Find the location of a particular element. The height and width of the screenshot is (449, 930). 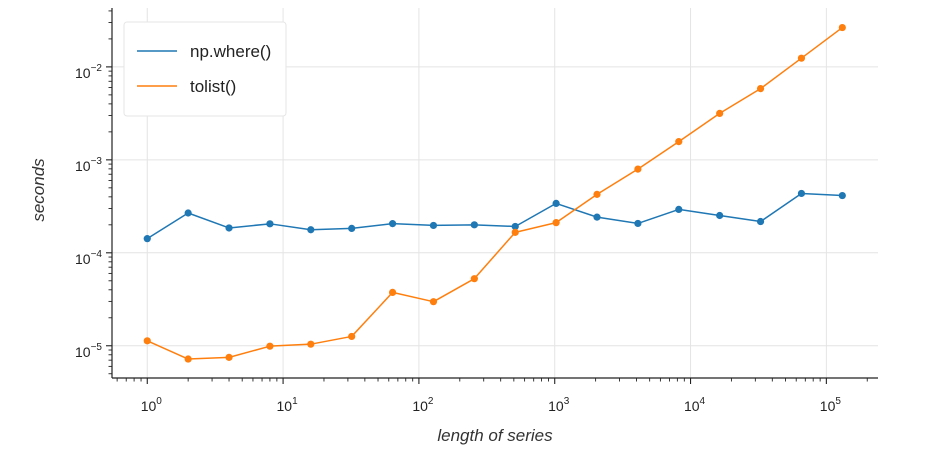

x-tick-label: 10⁵ is located at coordinates (831, 405).